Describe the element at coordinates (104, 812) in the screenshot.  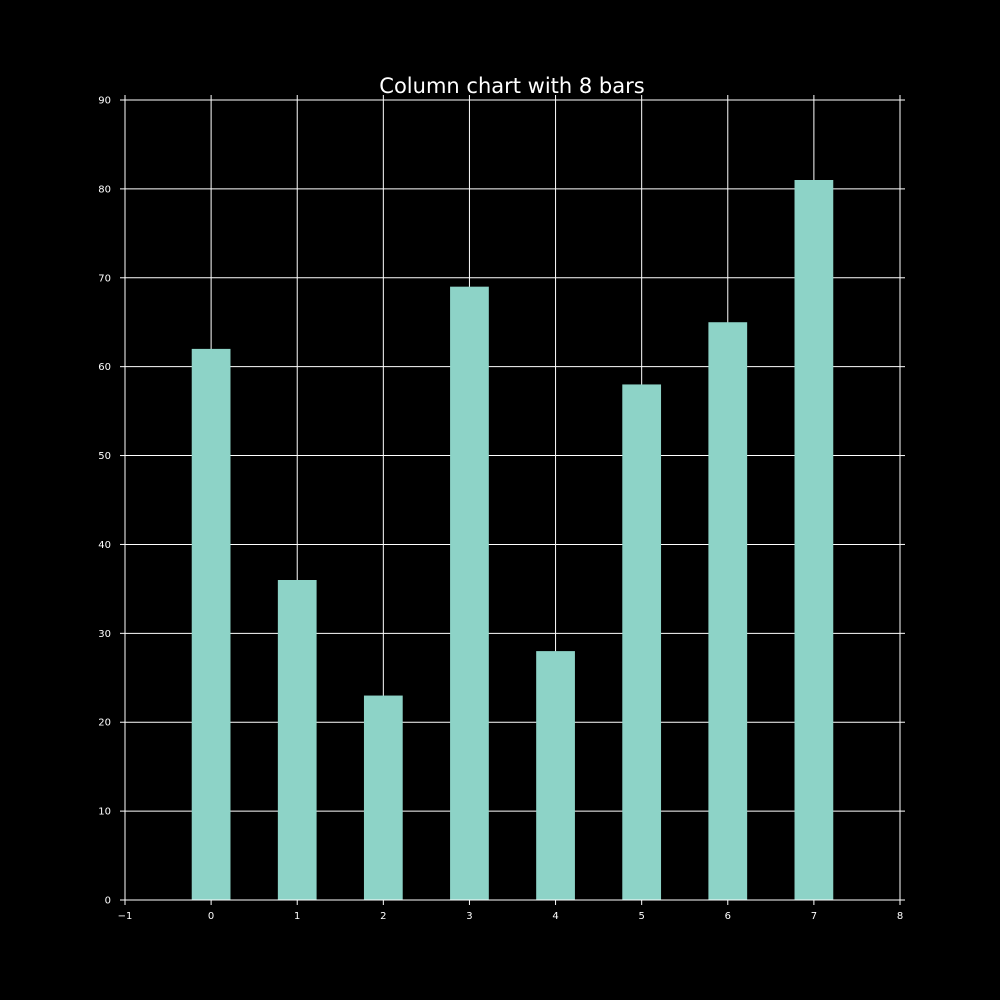
I see `y-tick-label: 10` at that location.